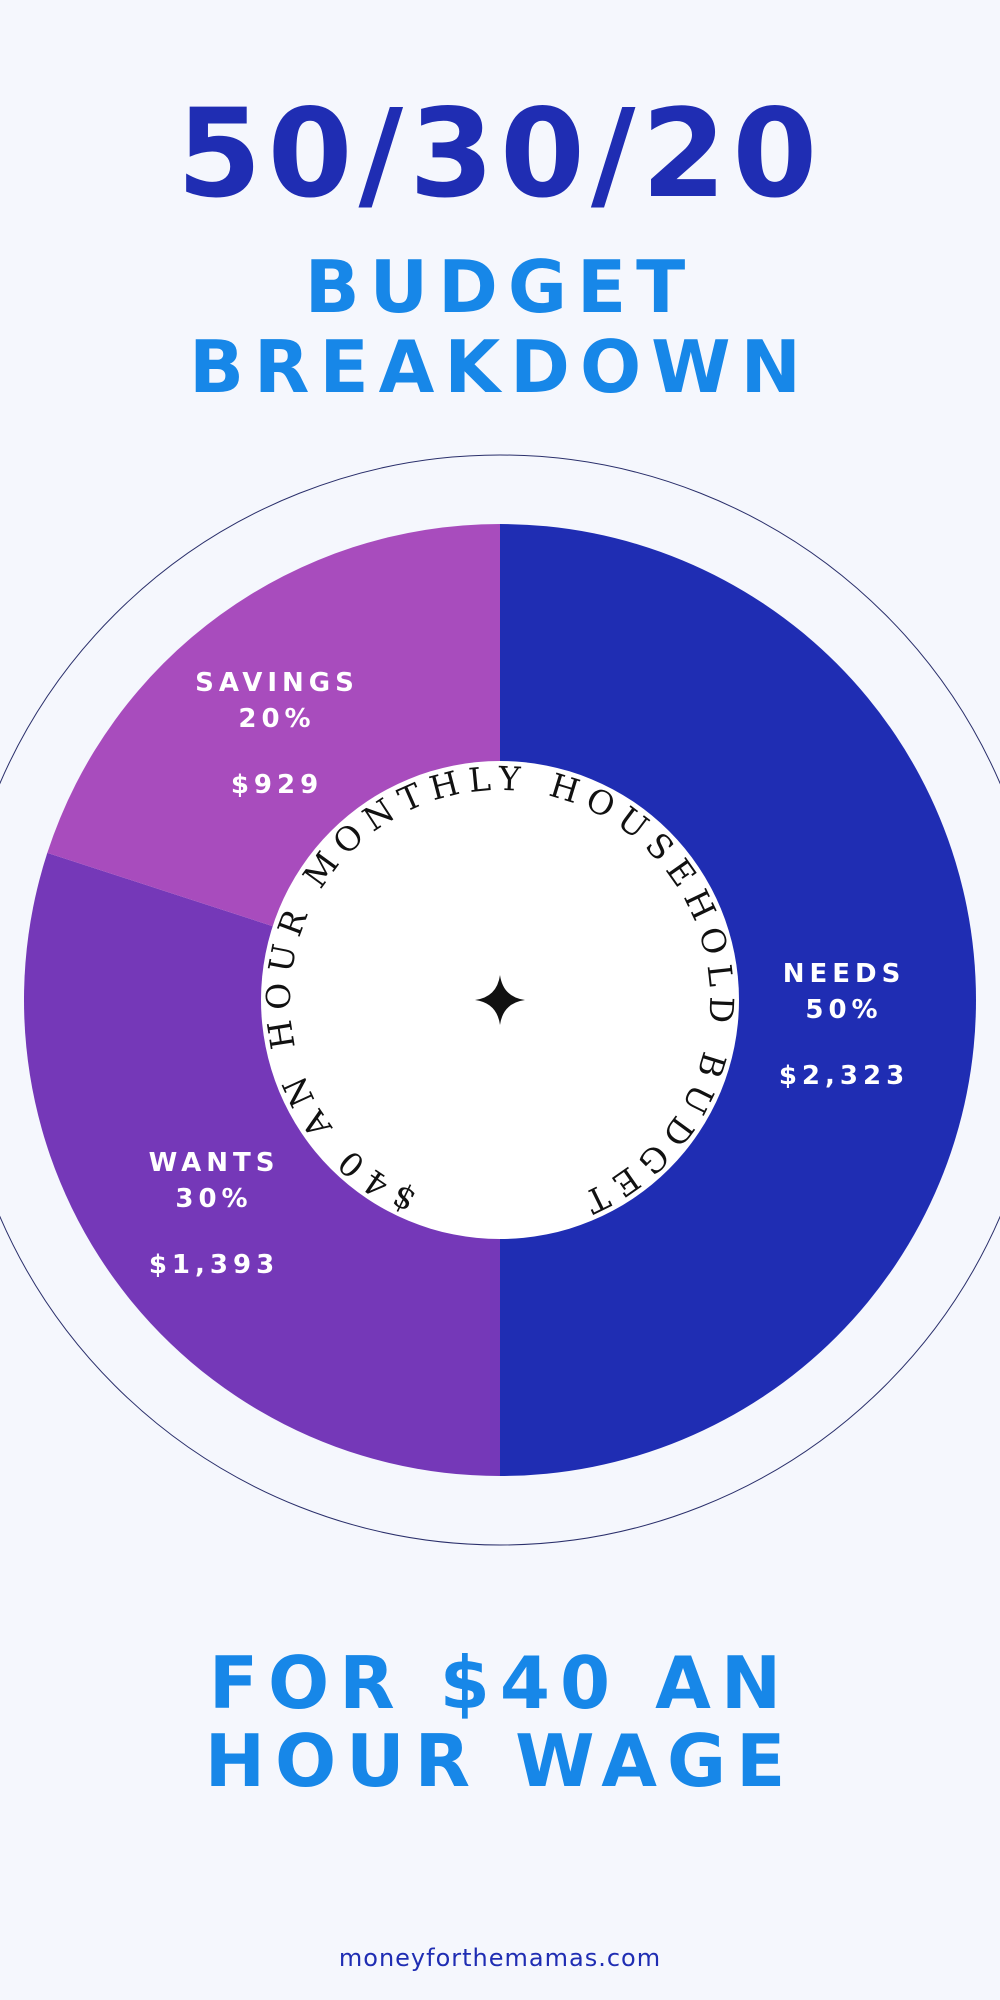 The width and height of the screenshot is (1000, 2000). Describe the element at coordinates (500, 287) in the screenshot. I see `subtitle: BUDGET` at that location.